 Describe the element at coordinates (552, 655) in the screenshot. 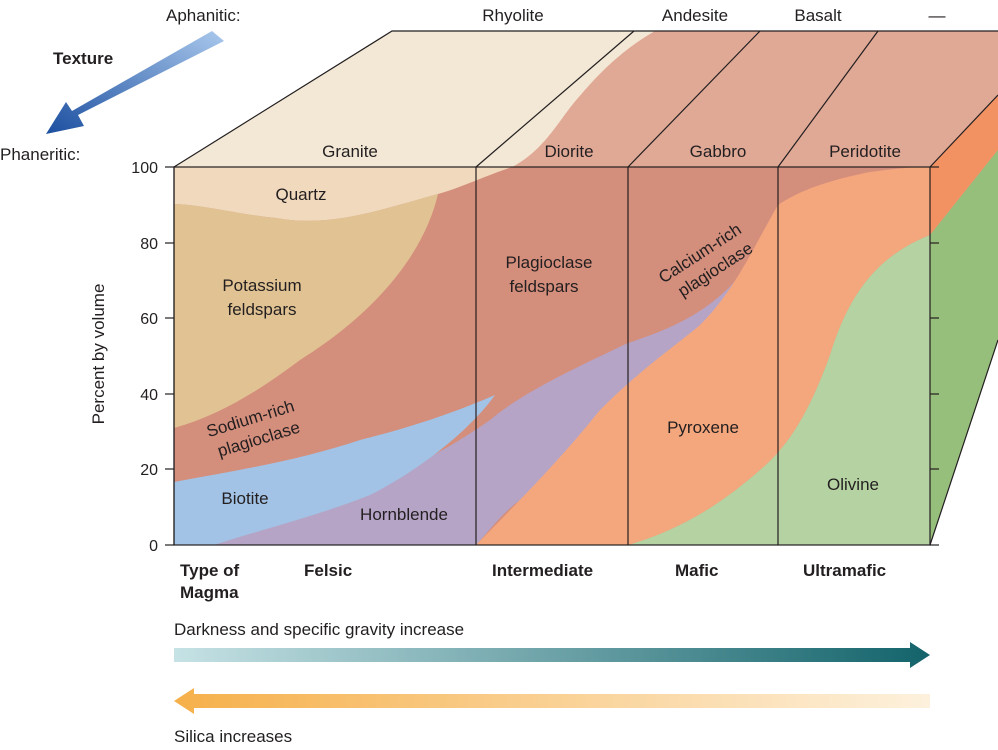

I see `darkness-arrow` at that location.